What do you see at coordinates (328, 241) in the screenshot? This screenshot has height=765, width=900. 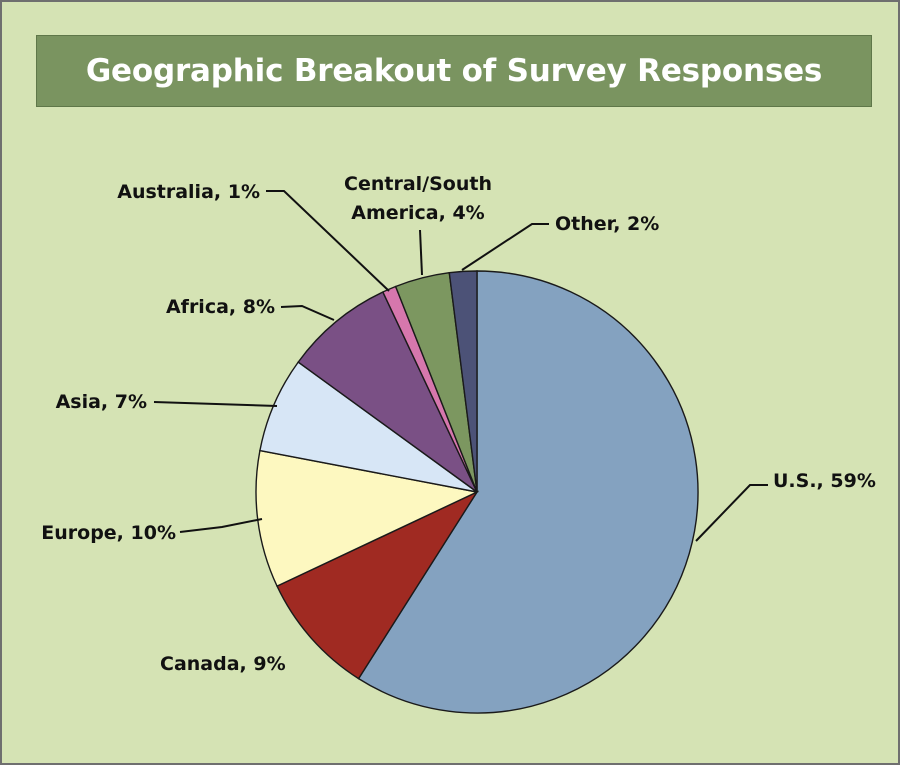 I see `leader-line-australia` at bounding box center [328, 241].